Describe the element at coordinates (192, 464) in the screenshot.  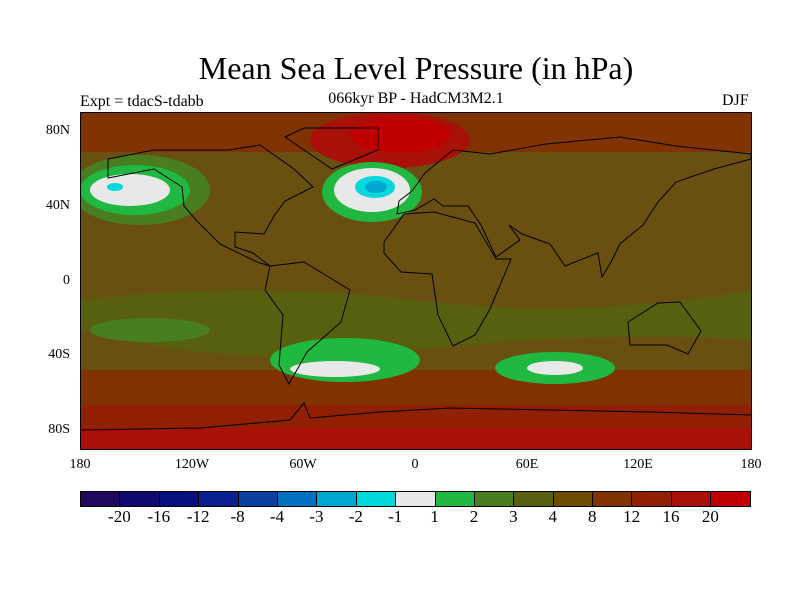
I see `lon-label: 120W` at that location.